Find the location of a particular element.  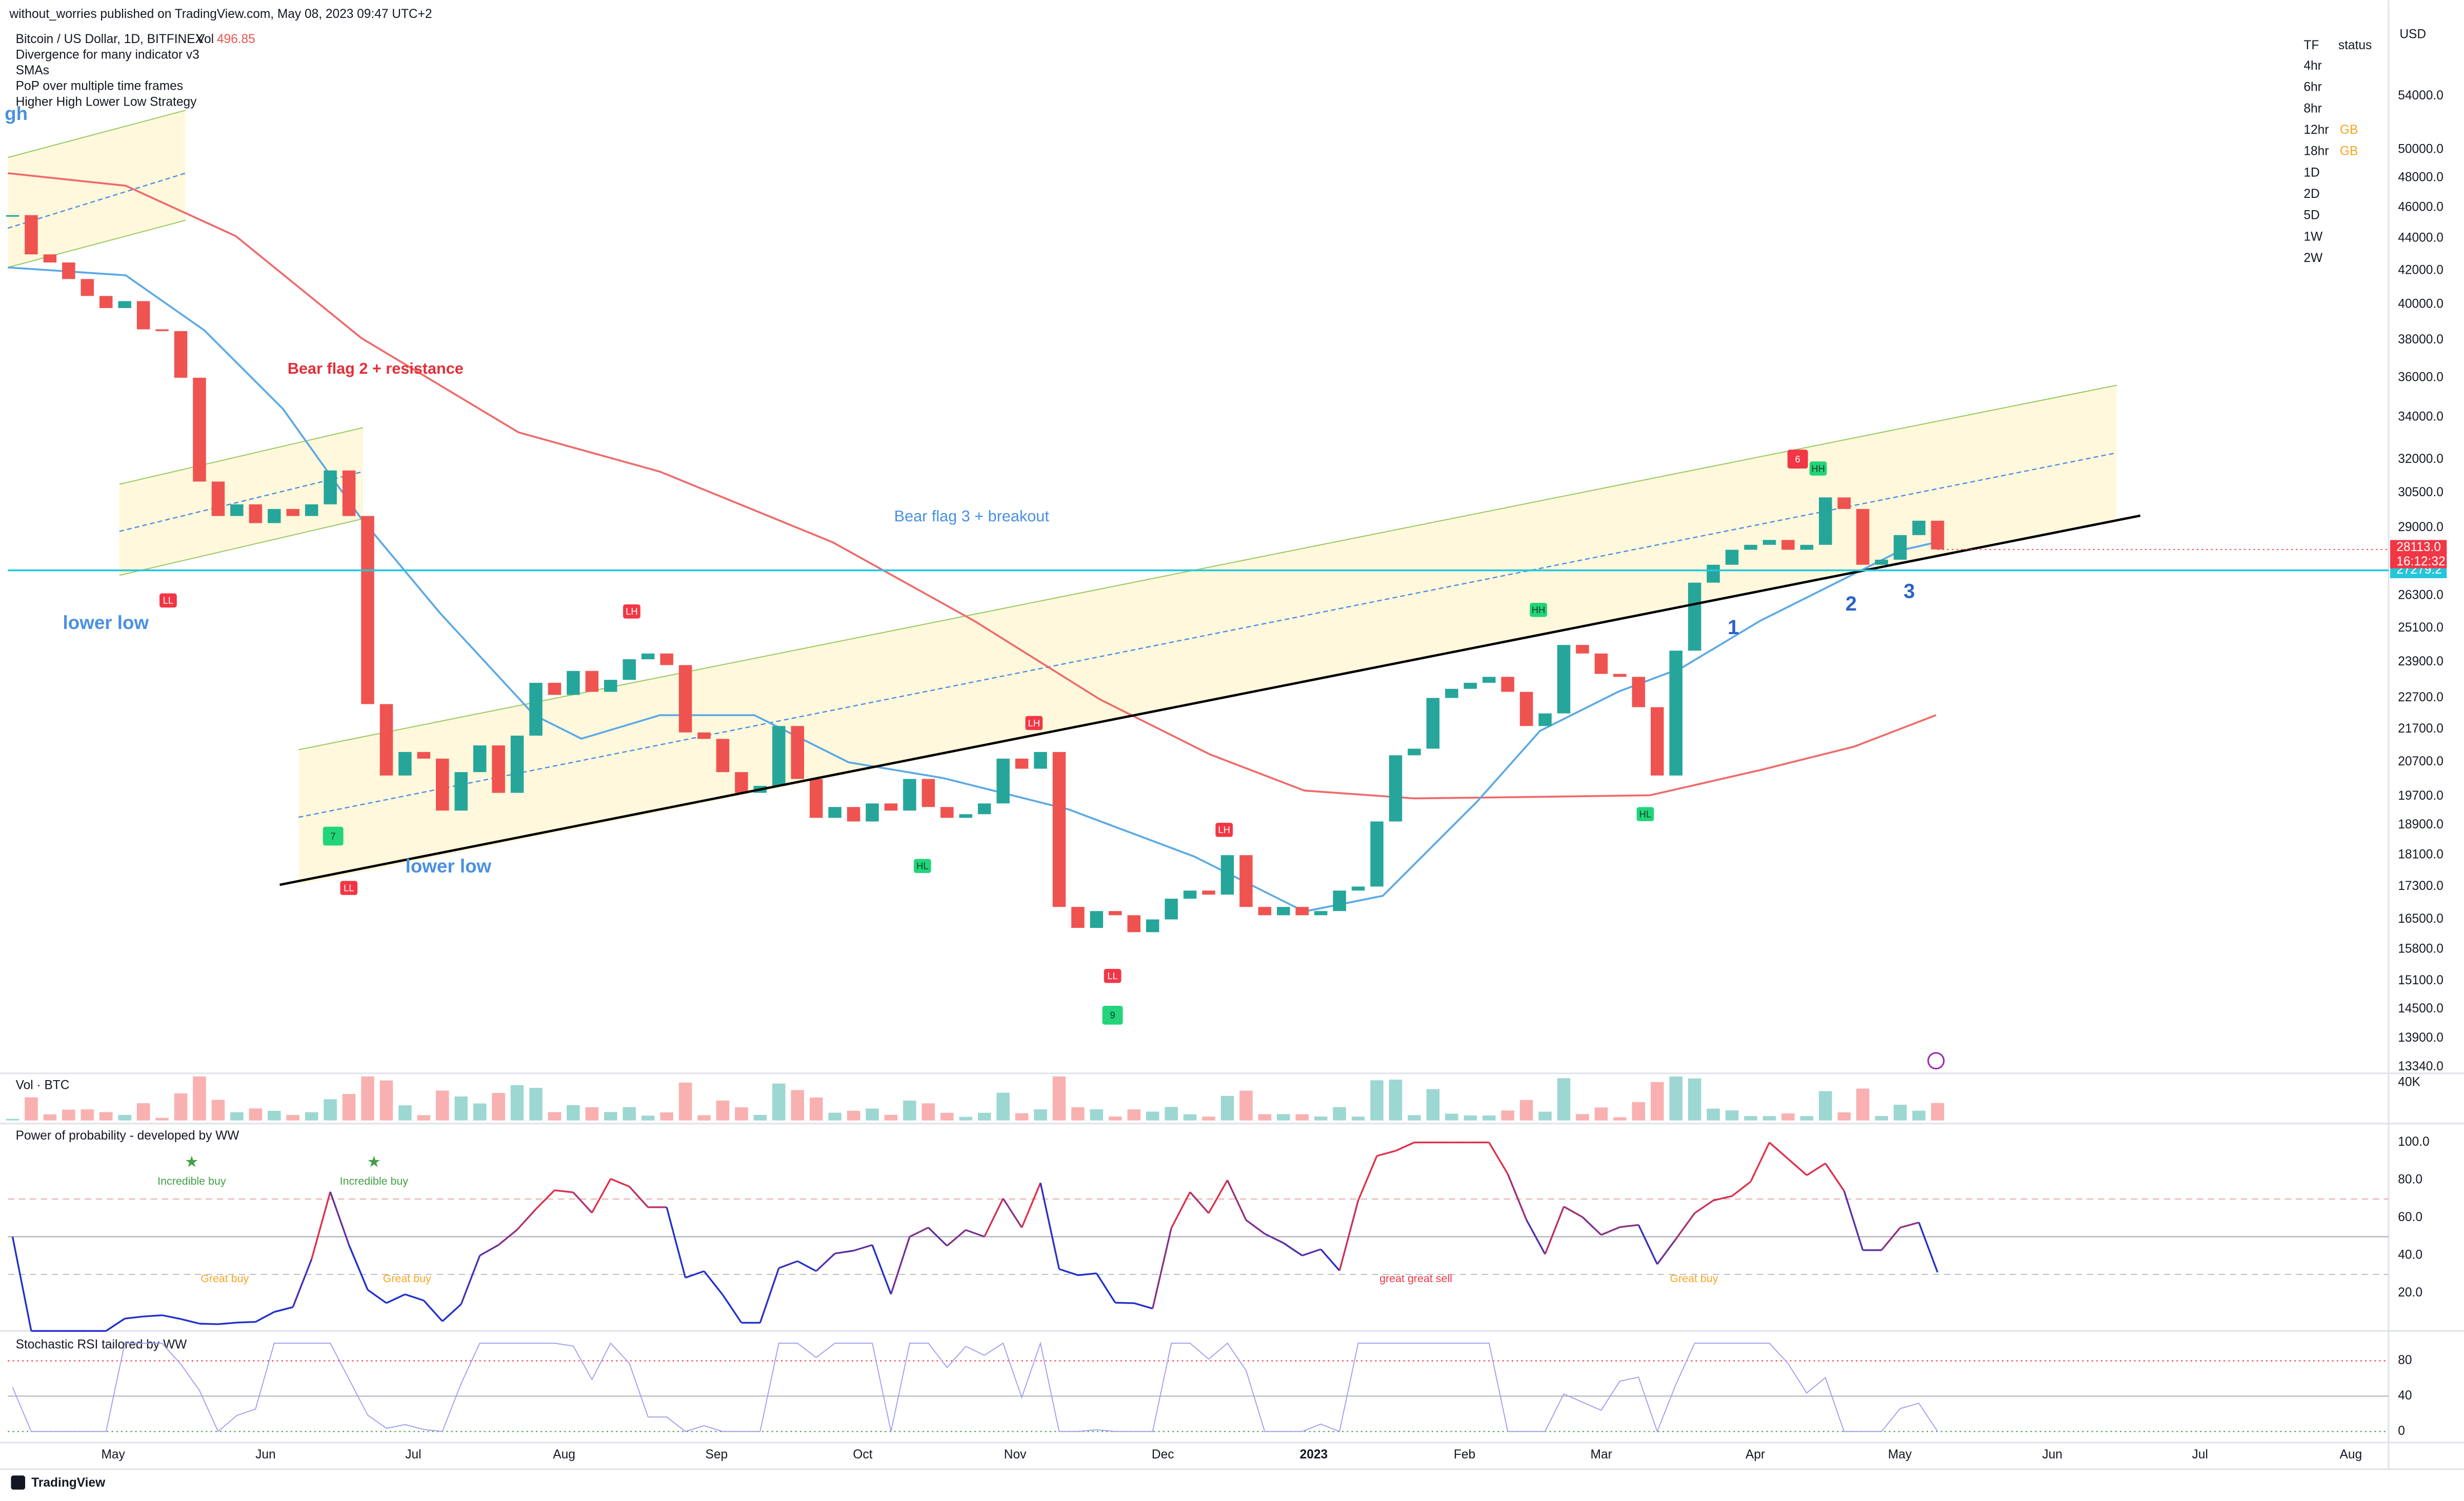

time-tick-label: Oct is located at coordinates (862, 1455).